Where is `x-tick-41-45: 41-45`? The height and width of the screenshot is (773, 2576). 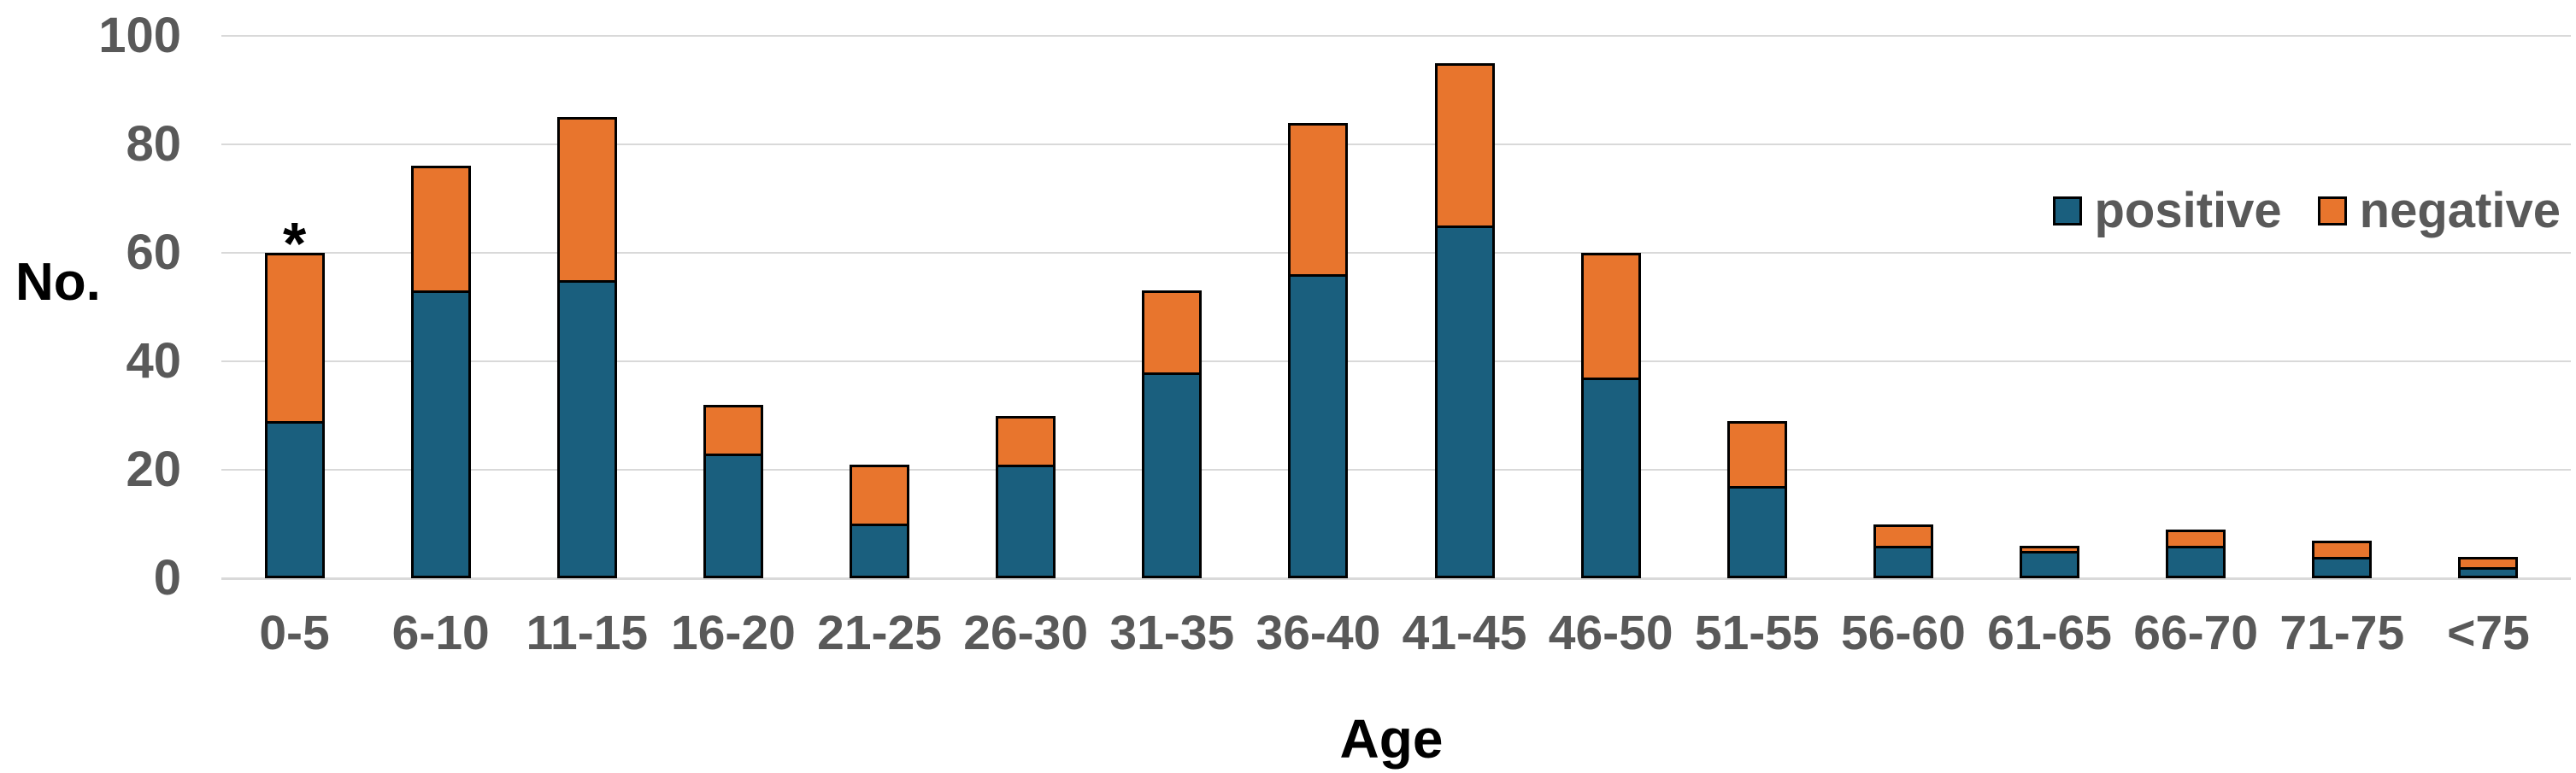 x-tick-41-45: 41-45 is located at coordinates (1464, 633).